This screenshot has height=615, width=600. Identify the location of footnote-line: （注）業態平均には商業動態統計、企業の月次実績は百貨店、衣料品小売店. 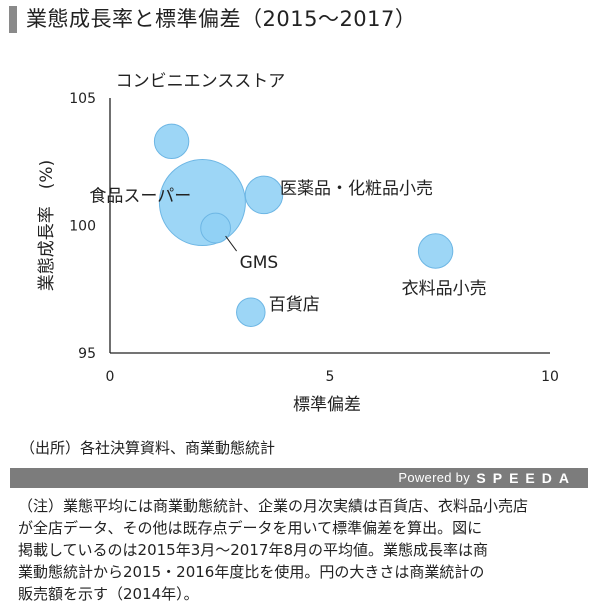
(273, 506).